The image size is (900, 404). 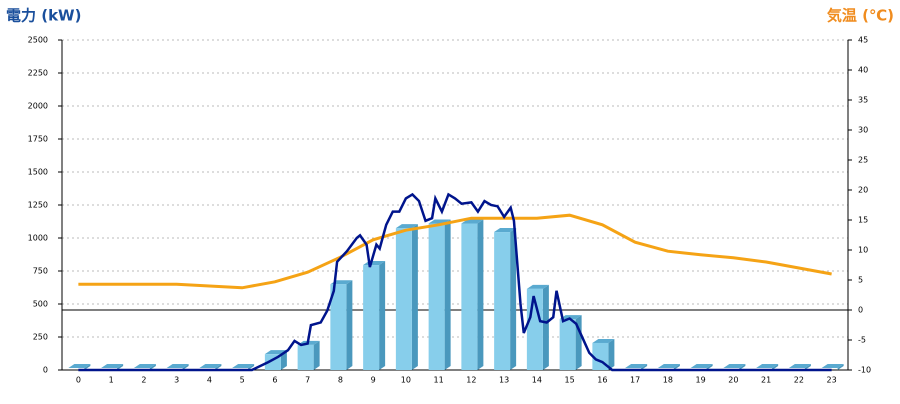 I want to click on x-tick-label: 4, so click(x=209, y=380).